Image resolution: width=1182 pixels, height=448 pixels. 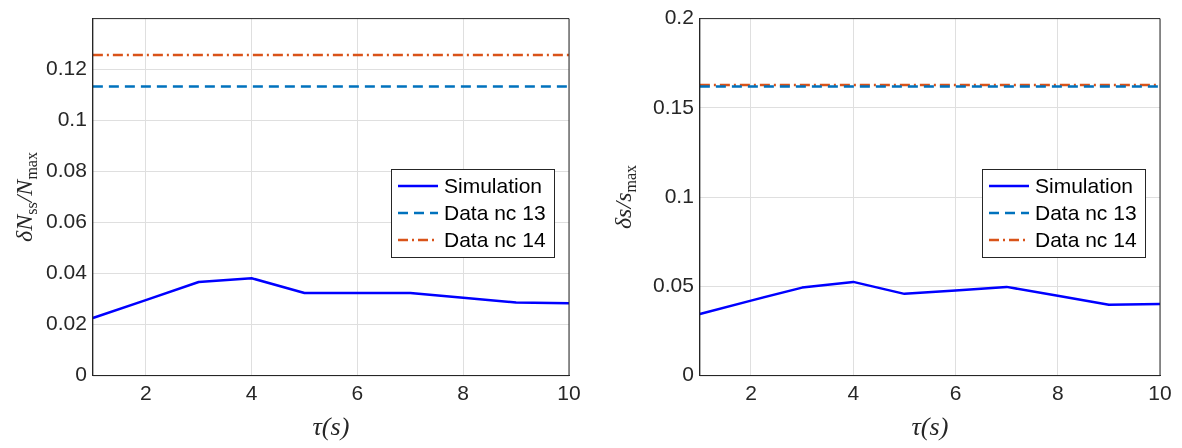 What do you see at coordinates (66, 68) in the screenshot?
I see `y-tick-label: 0.12` at bounding box center [66, 68].